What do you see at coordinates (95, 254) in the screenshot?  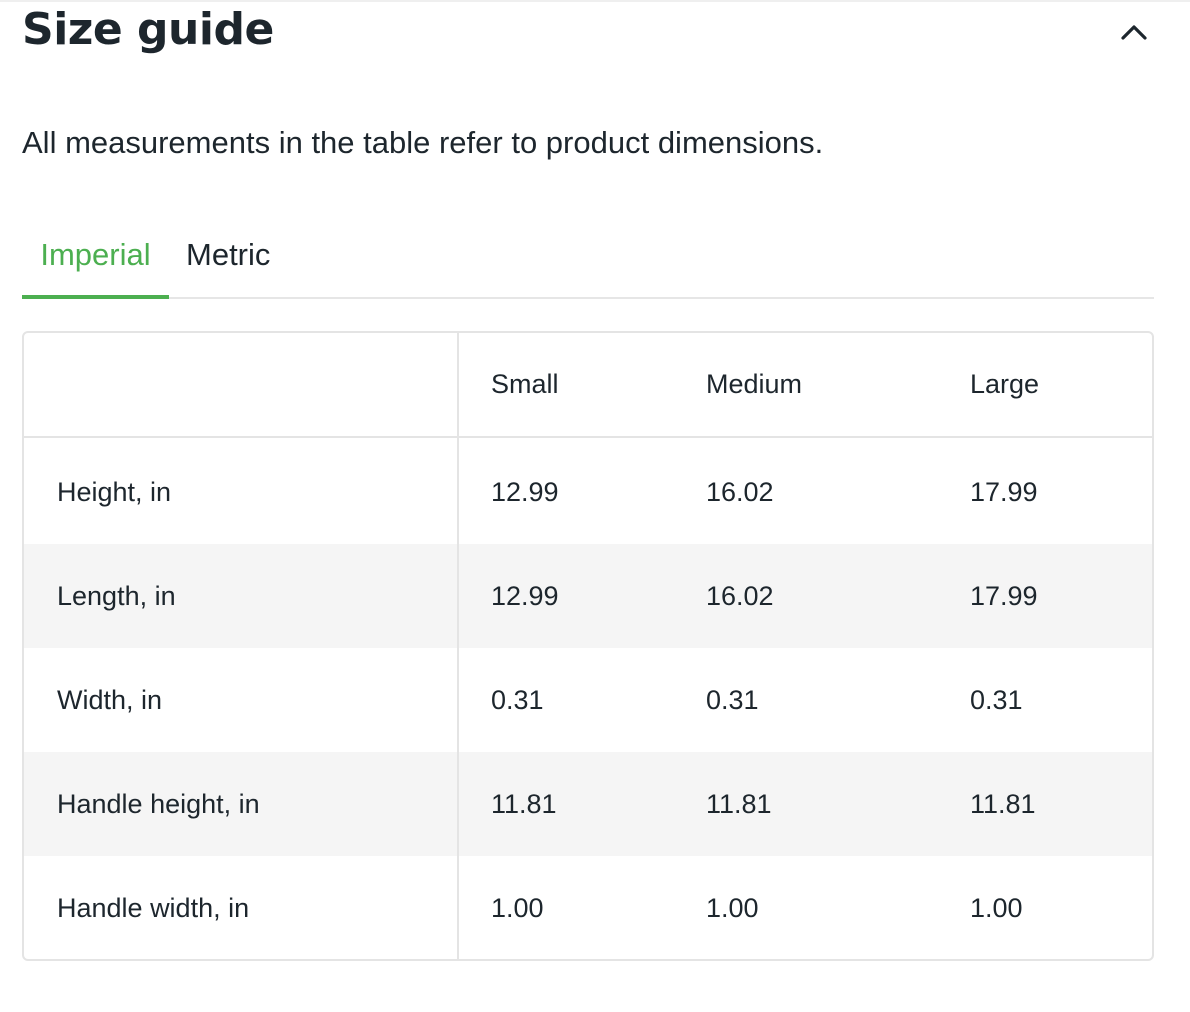 I see `tab-label: Imperial` at bounding box center [95, 254].